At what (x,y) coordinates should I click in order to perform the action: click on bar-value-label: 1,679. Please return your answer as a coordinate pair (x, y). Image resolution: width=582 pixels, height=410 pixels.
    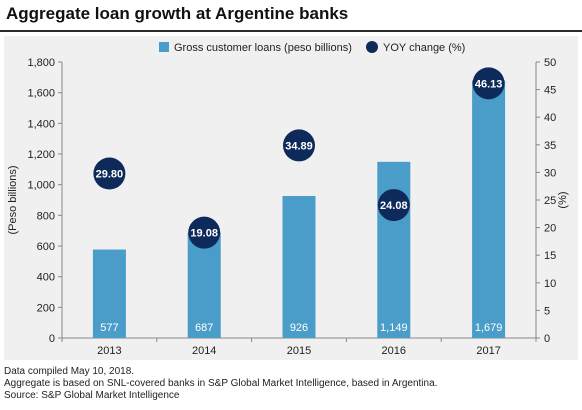
    Looking at the image, I should click on (489, 328).